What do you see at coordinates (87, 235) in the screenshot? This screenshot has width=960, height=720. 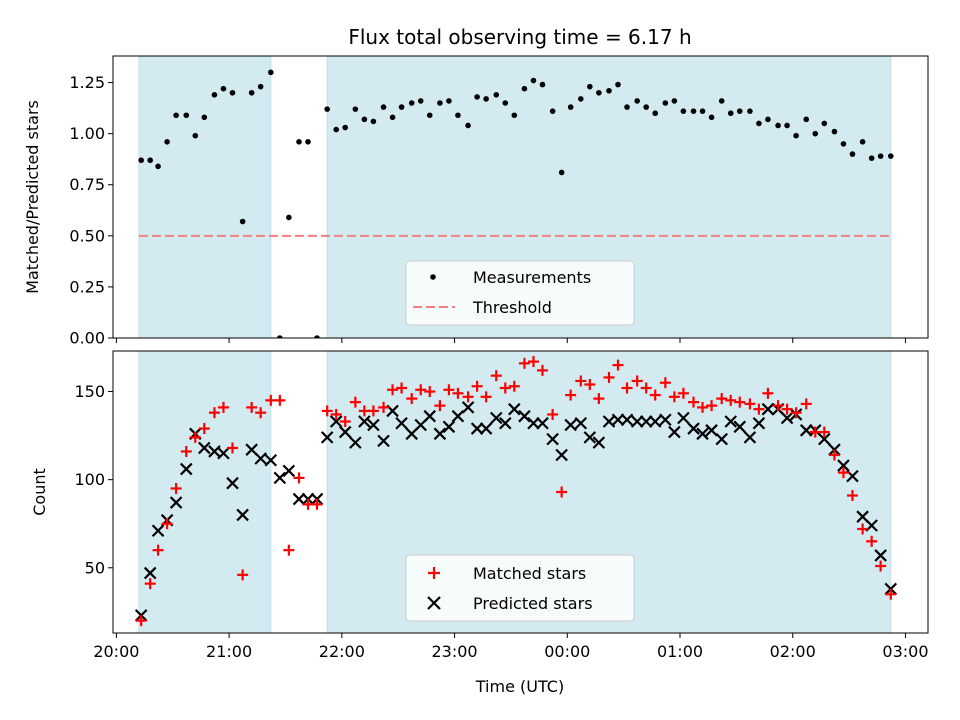 I see `y-tick-label: 0.50` at bounding box center [87, 235].